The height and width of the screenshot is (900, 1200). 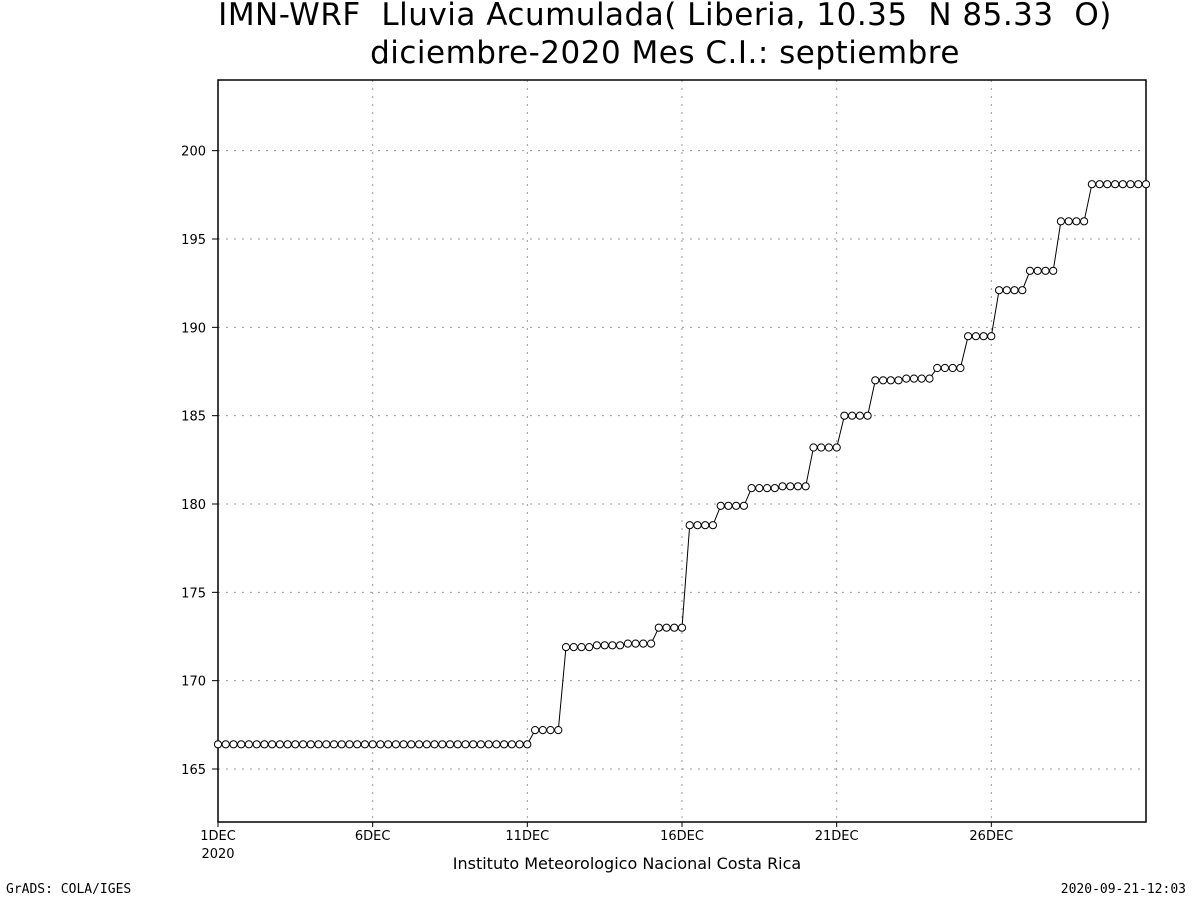 I want to click on x-tick-label: 26DEC, so click(x=991, y=836).